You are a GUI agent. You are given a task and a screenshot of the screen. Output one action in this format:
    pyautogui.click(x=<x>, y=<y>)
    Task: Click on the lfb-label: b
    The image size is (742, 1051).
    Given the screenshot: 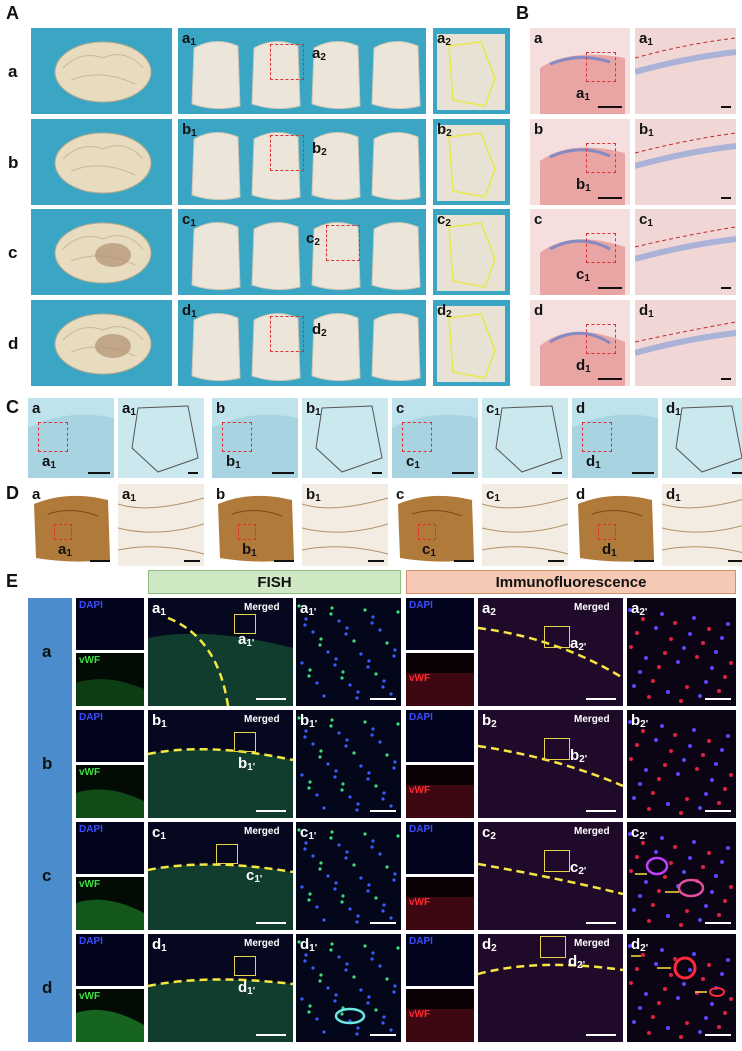 What is the action you would take?
    pyautogui.click(x=220, y=408)
    